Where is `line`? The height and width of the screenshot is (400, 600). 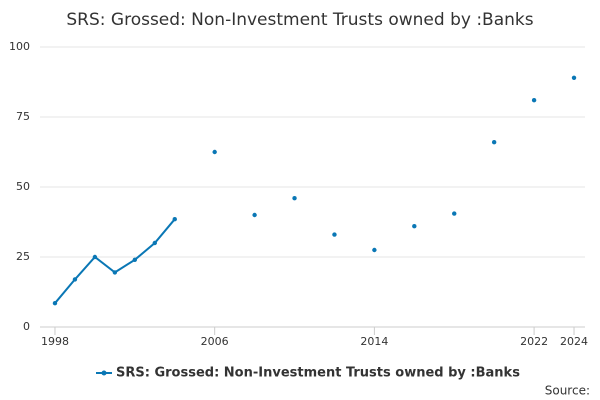 line is located at coordinates (115, 261).